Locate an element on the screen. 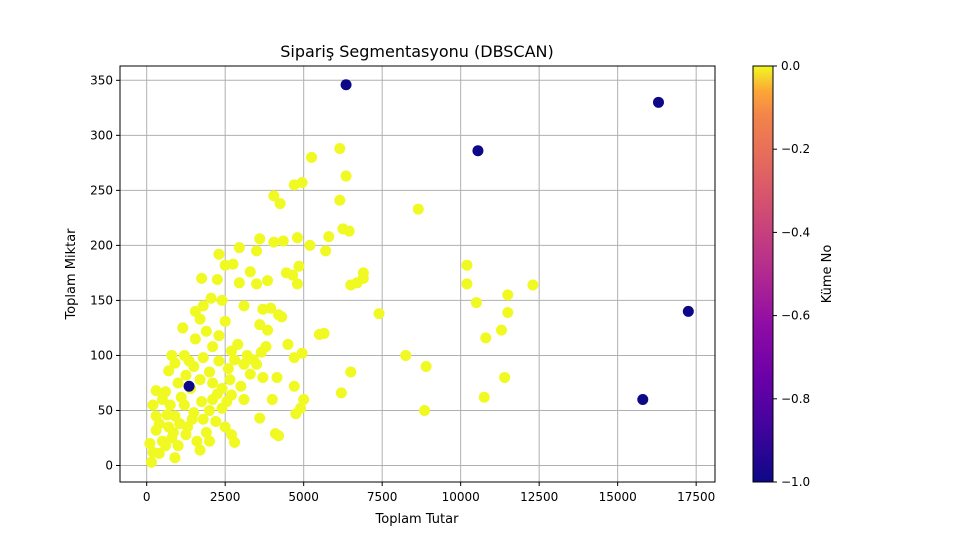  y-tick-label: 50 is located at coordinates (105, 410).